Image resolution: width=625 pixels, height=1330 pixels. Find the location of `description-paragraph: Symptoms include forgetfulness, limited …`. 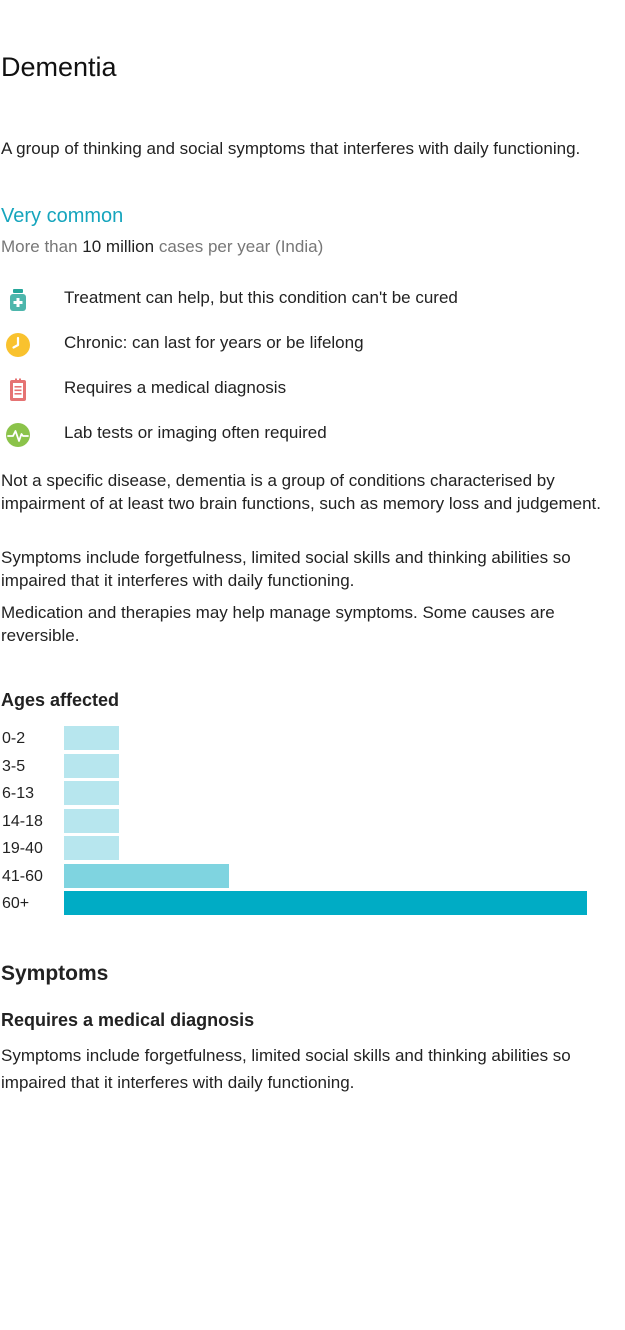

description-paragraph: Symptoms include forgetfulness, limited … is located at coordinates (286, 569).